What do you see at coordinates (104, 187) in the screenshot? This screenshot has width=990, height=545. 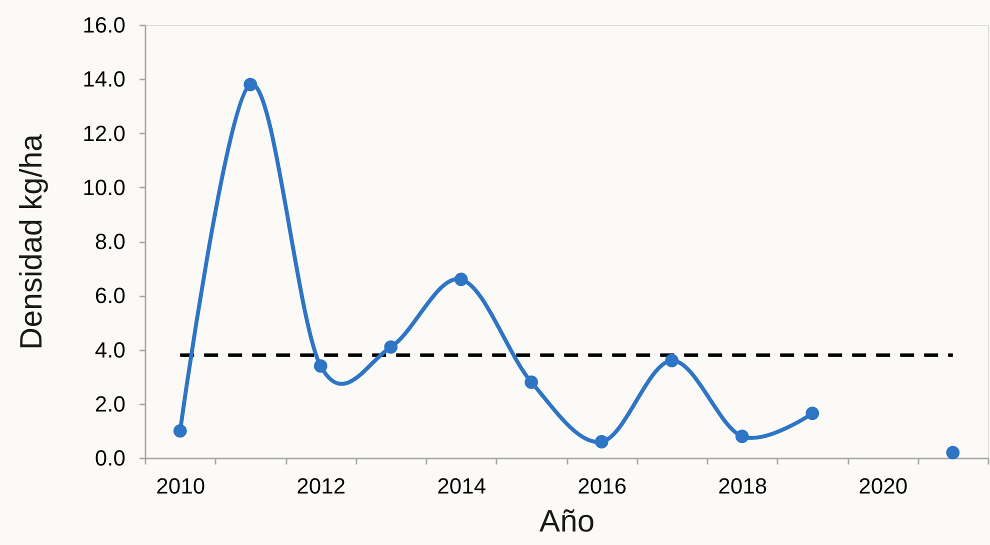 I see `y-tick-label: 10.0` at bounding box center [104, 187].